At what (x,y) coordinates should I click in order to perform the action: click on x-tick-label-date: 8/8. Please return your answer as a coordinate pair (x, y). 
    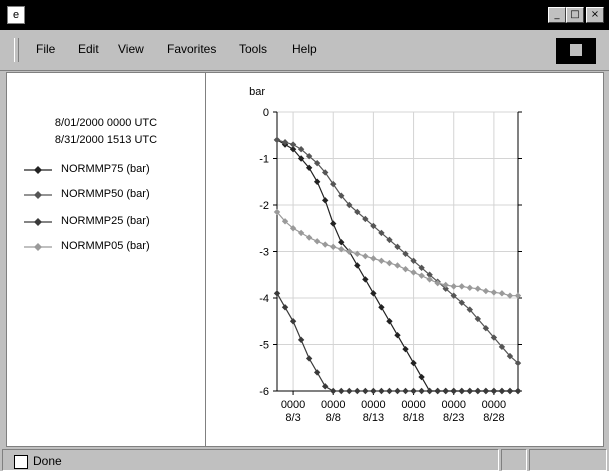
    Looking at the image, I should click on (333, 418).